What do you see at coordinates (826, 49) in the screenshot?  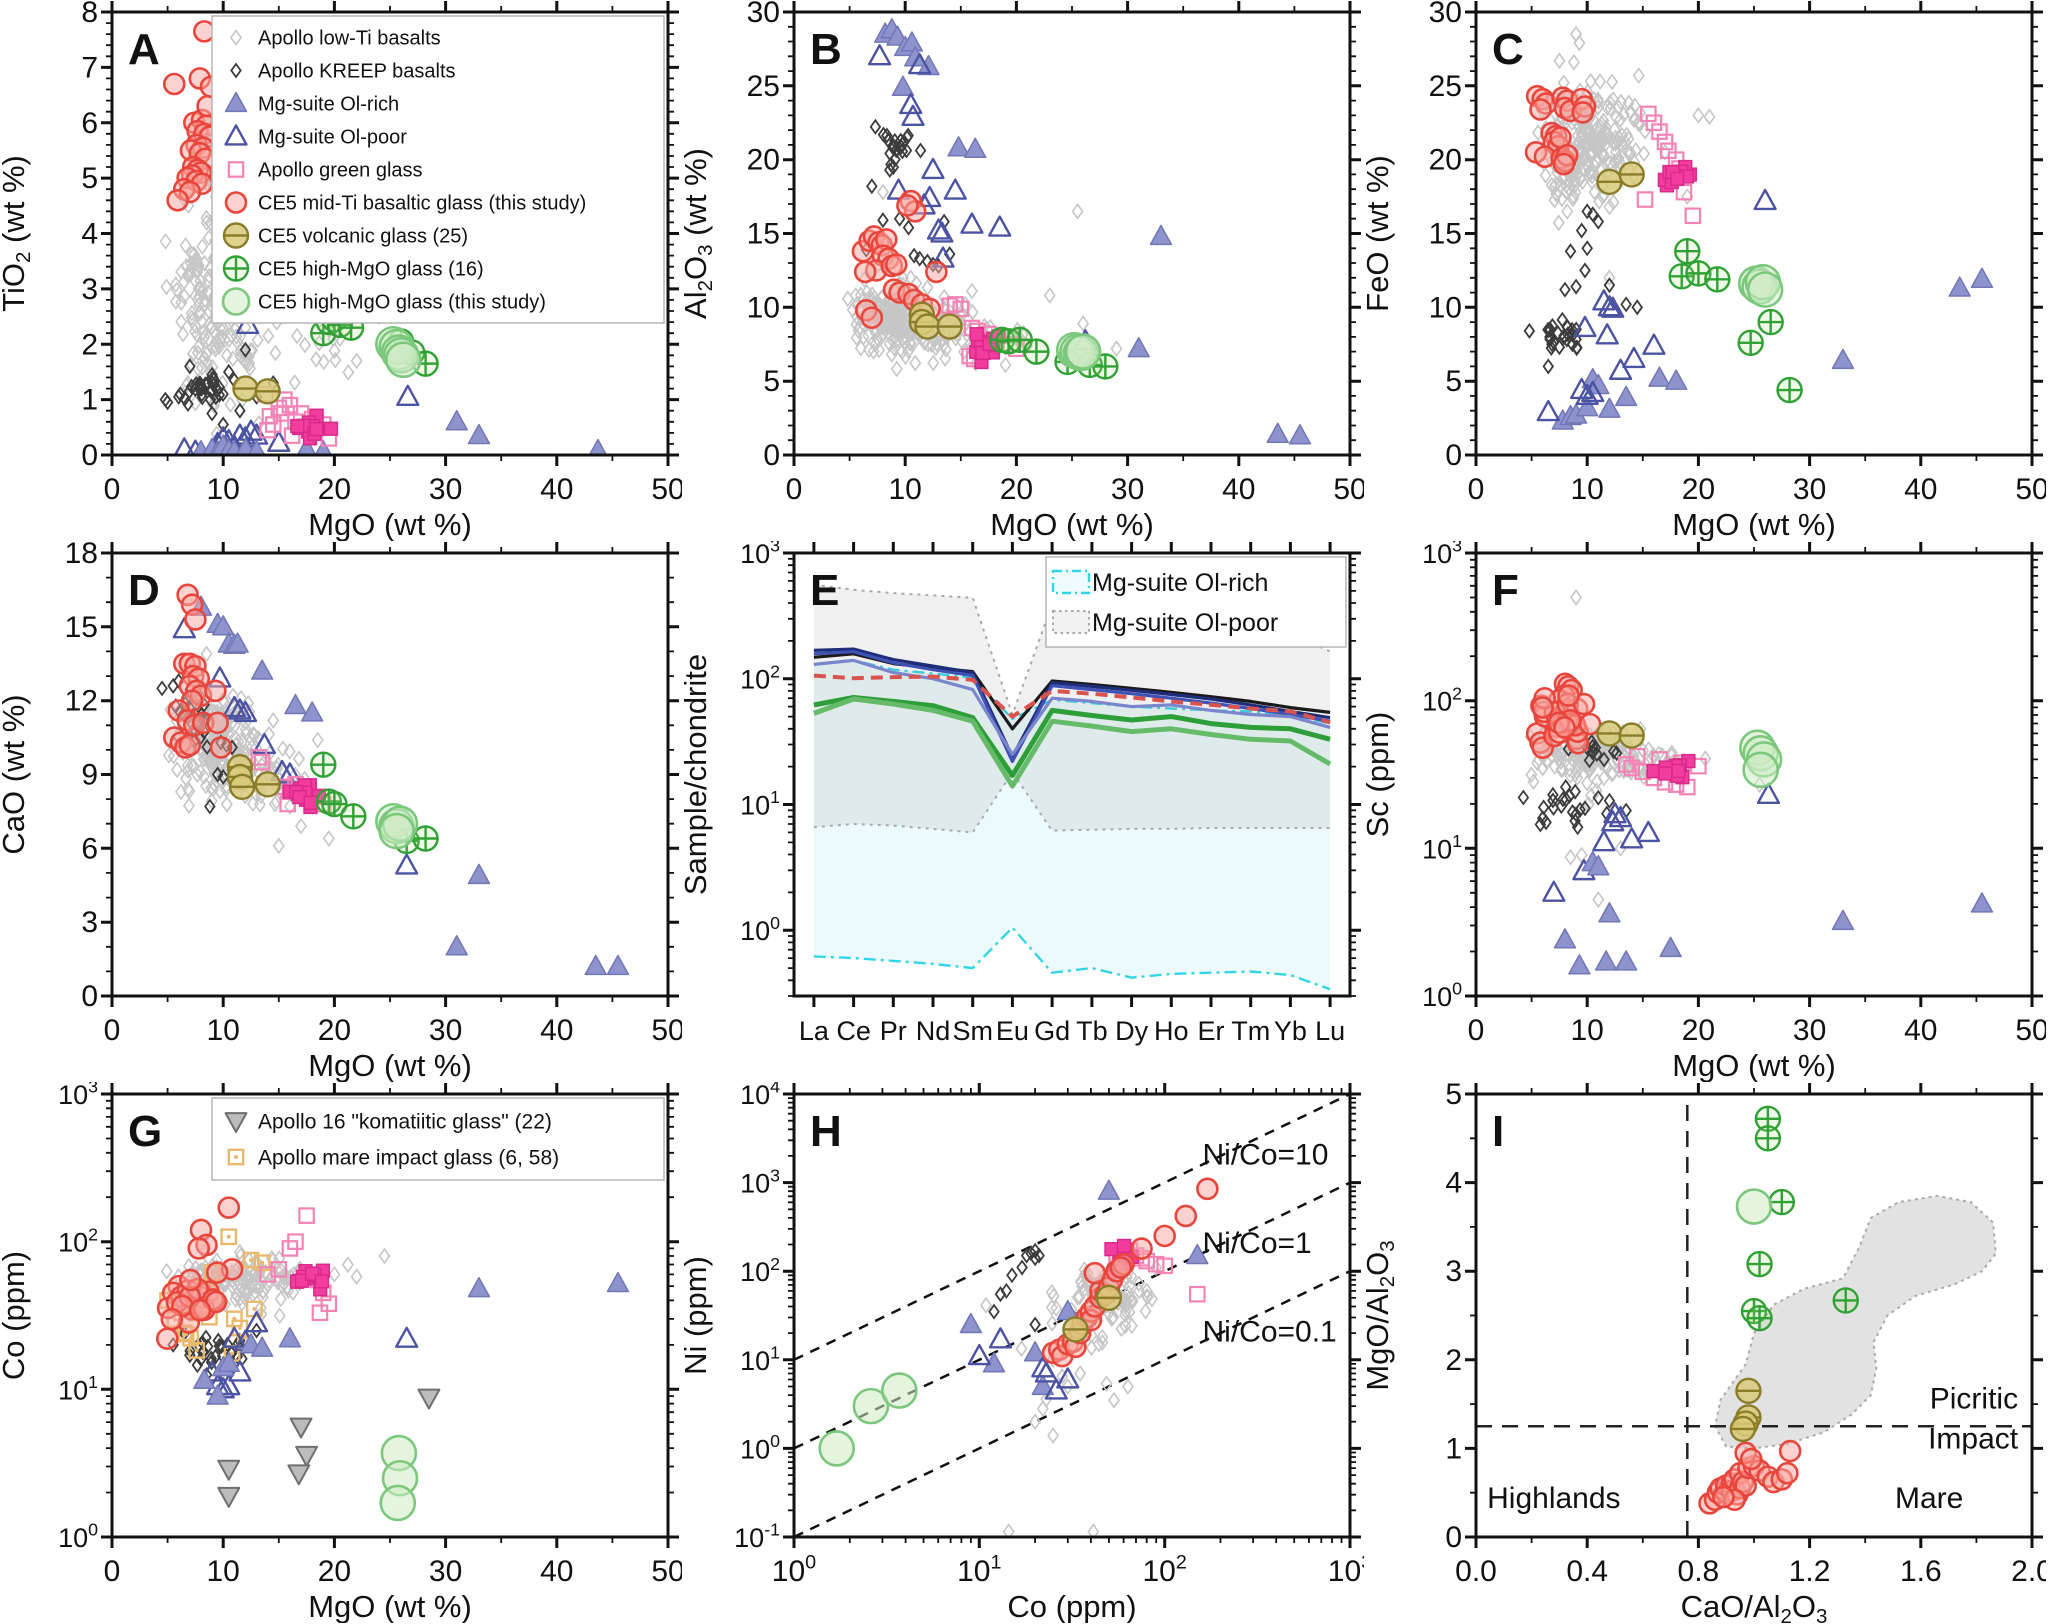 I see `panel-letter-B: B` at bounding box center [826, 49].